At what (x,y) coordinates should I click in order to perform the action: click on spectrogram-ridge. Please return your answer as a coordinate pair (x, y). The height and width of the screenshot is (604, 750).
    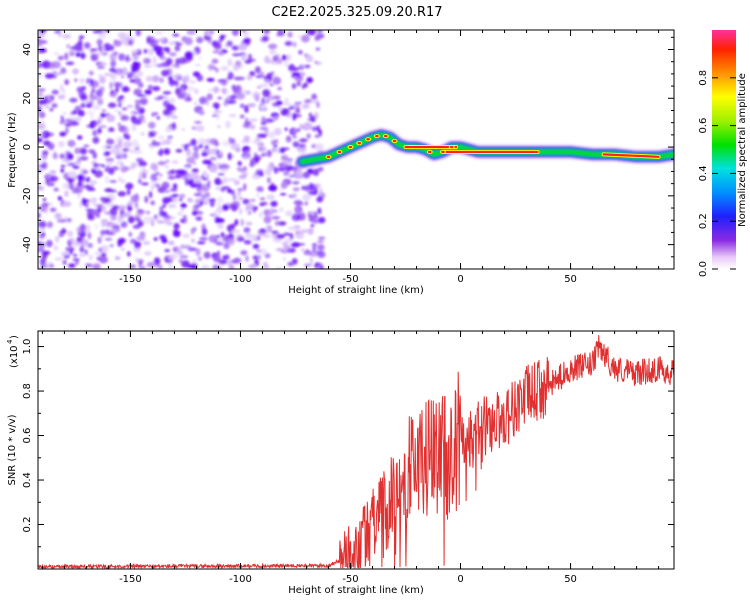
    Looking at the image, I should click on (484, 148).